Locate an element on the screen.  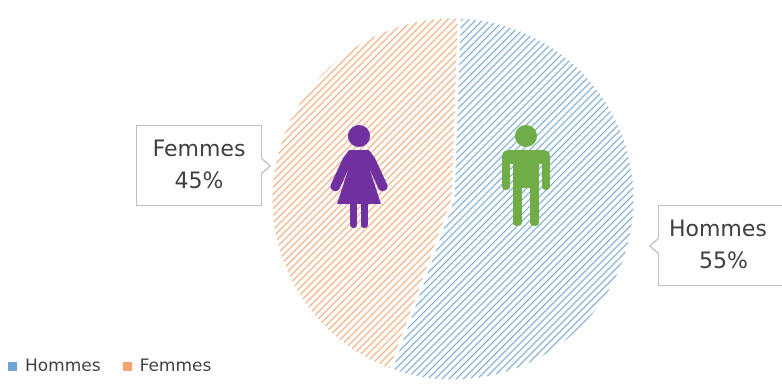
legend-item-femmes: Femmes is located at coordinates (167, 366).